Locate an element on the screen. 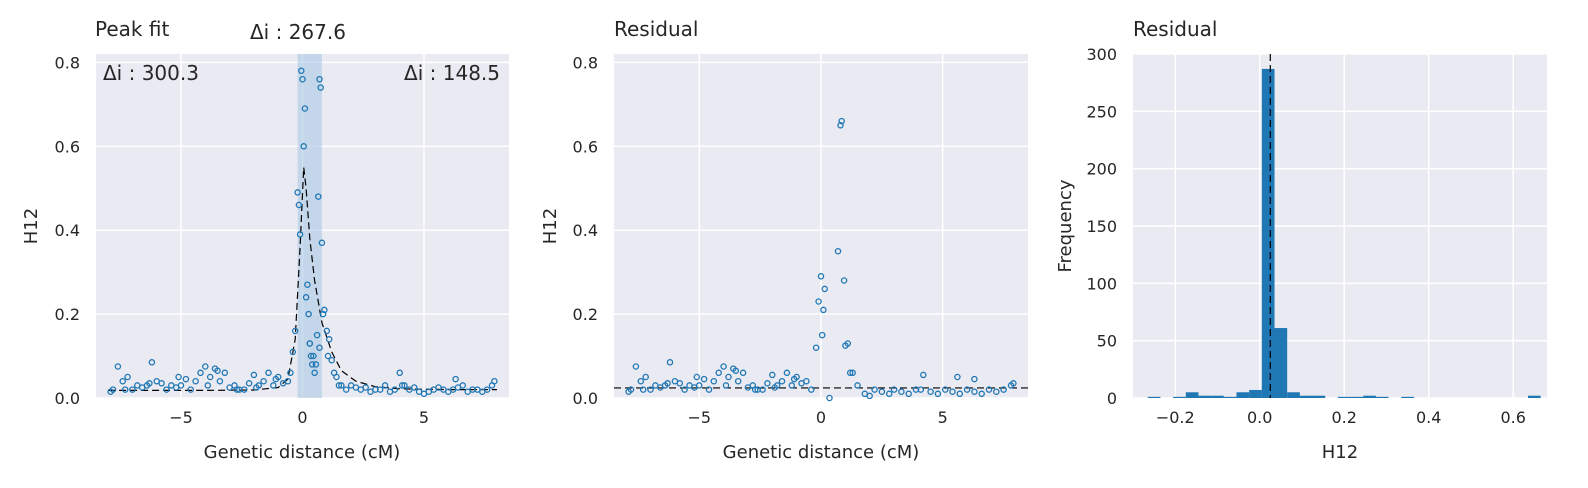 This screenshot has height=488, width=1588. y-tick-label: 0.4 is located at coordinates (585, 230).